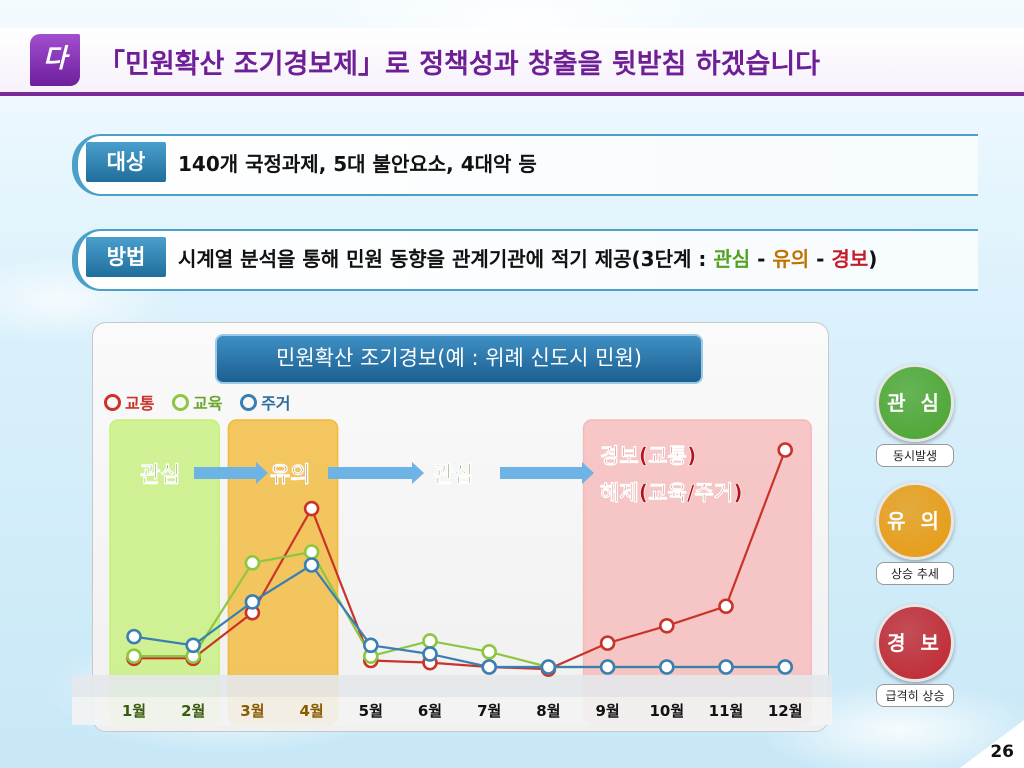  What do you see at coordinates (726, 711) in the screenshot?
I see `x-tick-label: 11월` at bounding box center [726, 711].